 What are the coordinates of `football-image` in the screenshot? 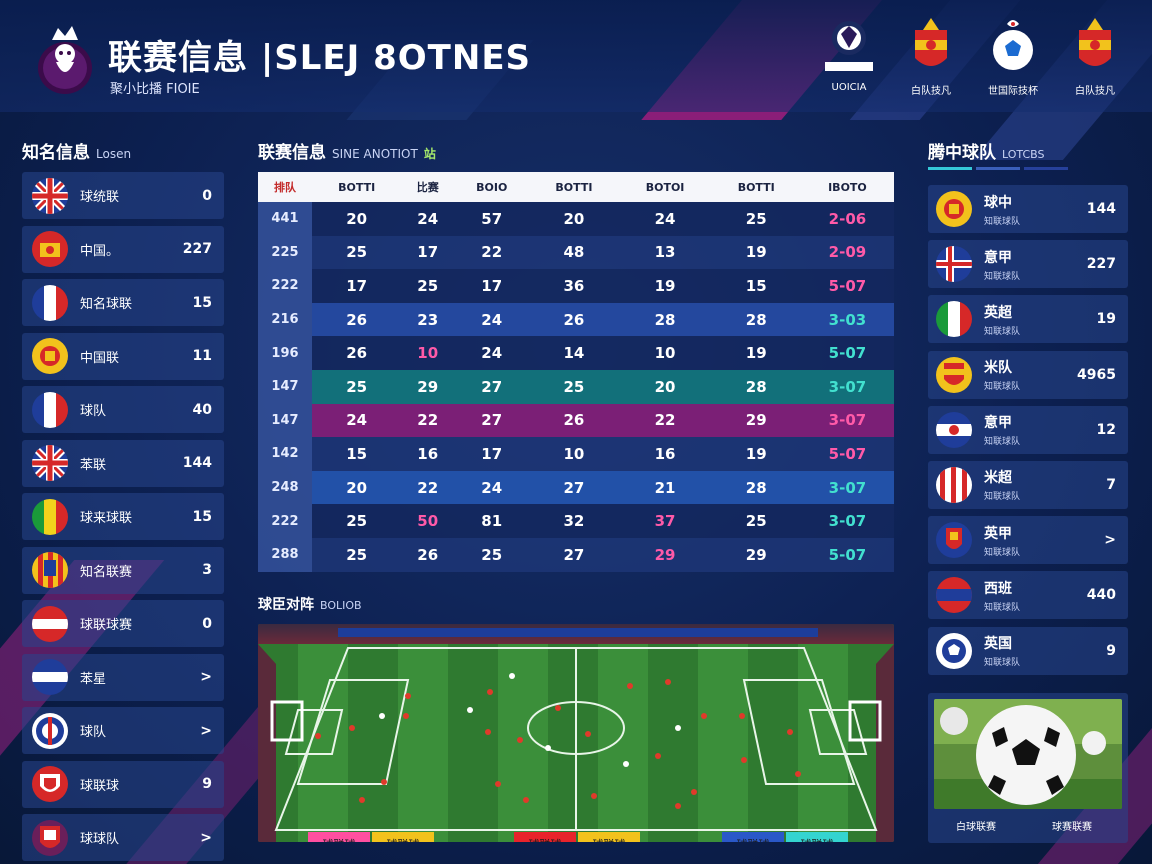 It's located at (1028, 754).